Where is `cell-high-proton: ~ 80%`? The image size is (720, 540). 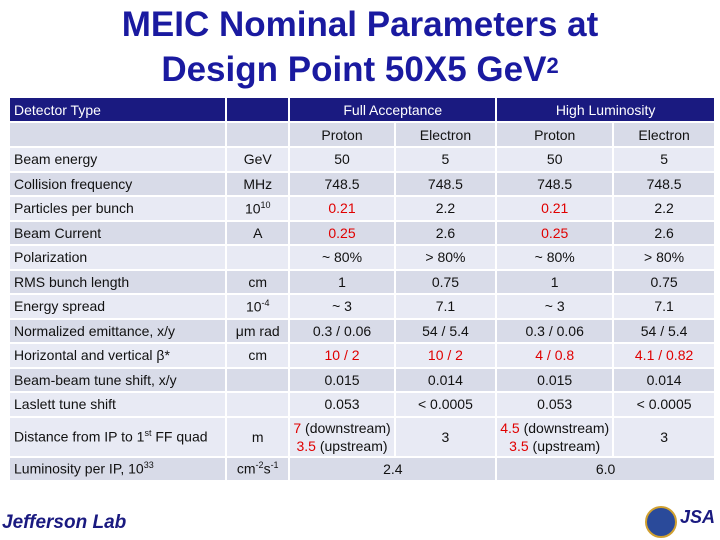
cell-high-proton: ~ 80% is located at coordinates (555, 257).